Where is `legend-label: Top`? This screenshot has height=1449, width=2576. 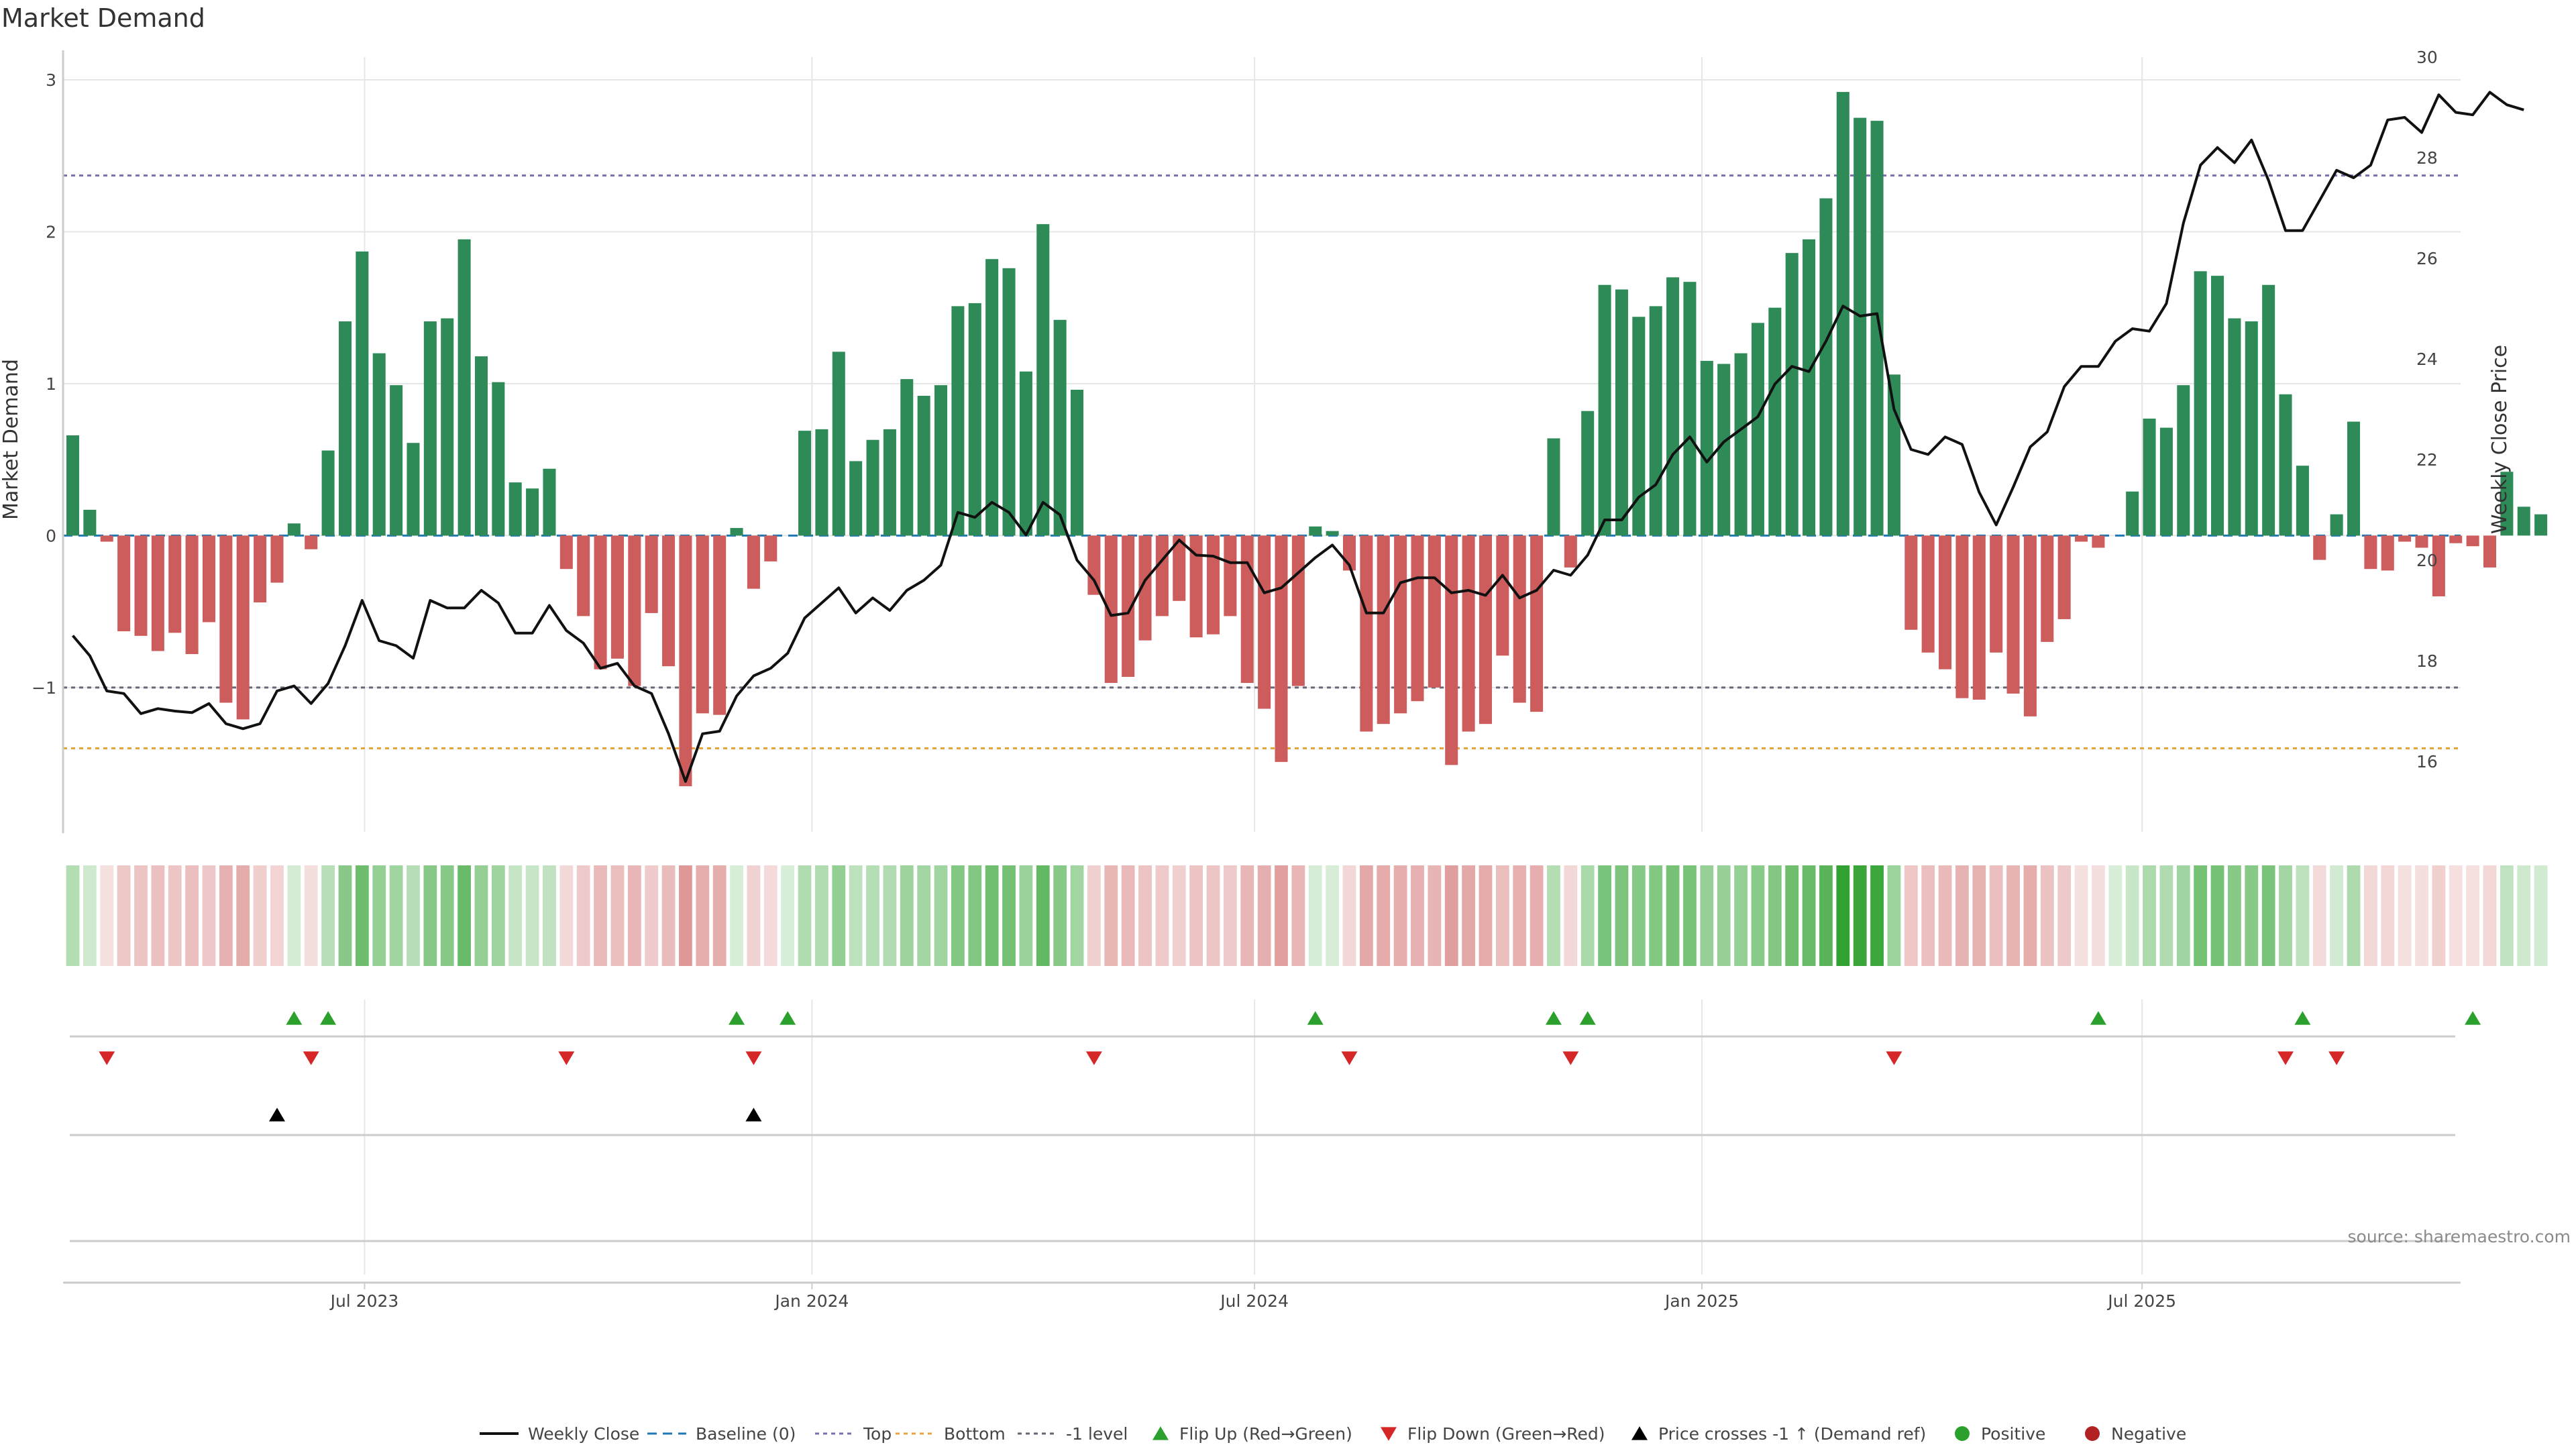
legend-label: Top is located at coordinates (877, 1434).